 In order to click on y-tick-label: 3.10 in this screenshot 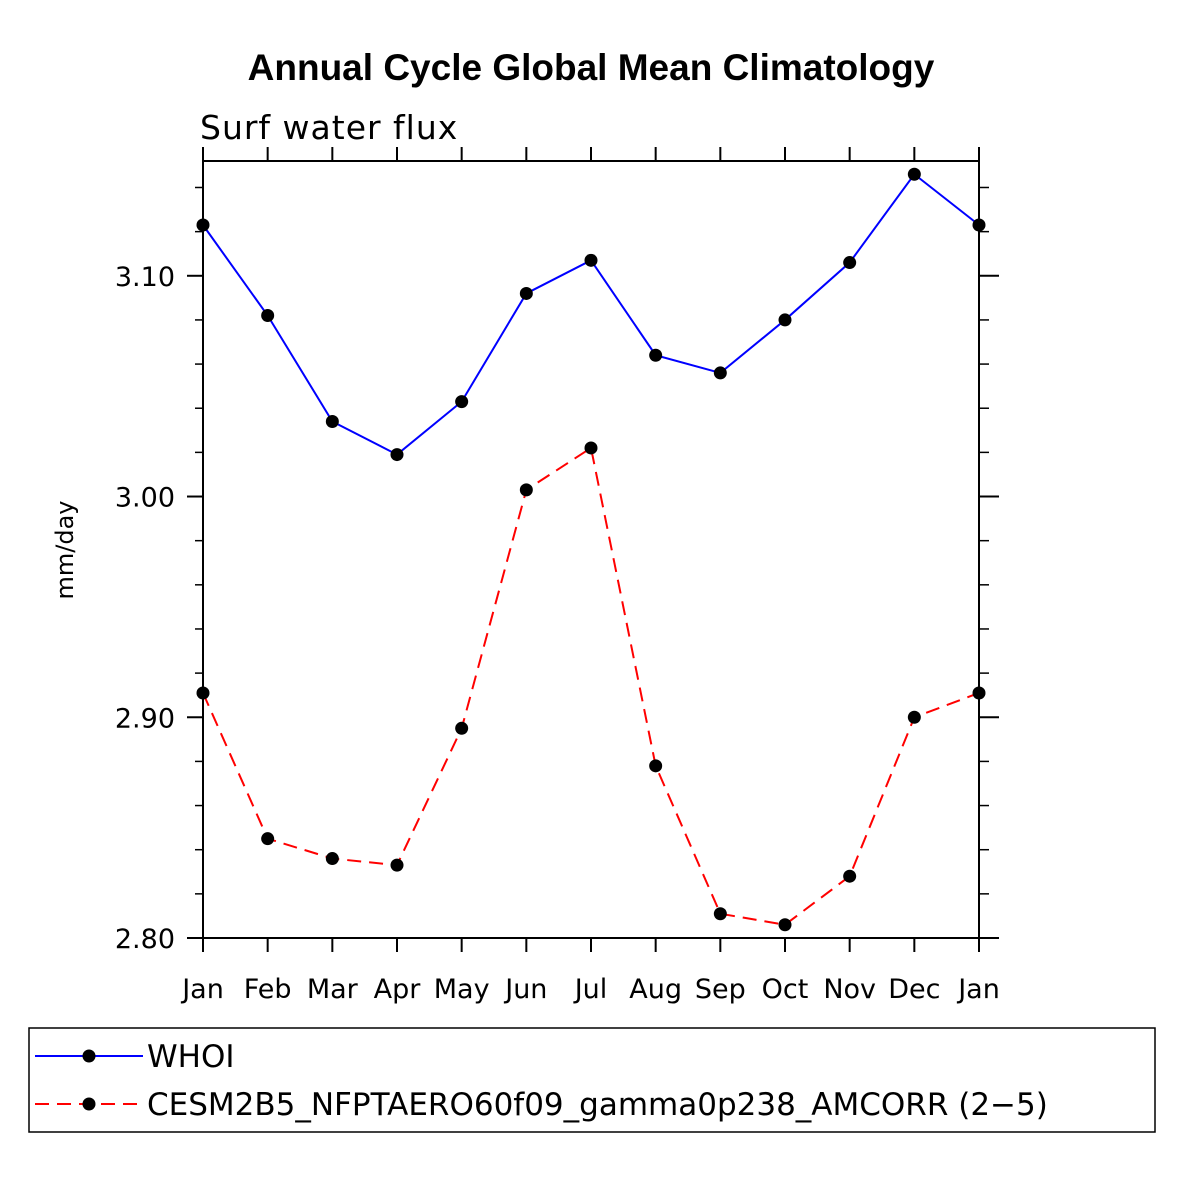, I will do `click(145, 277)`.